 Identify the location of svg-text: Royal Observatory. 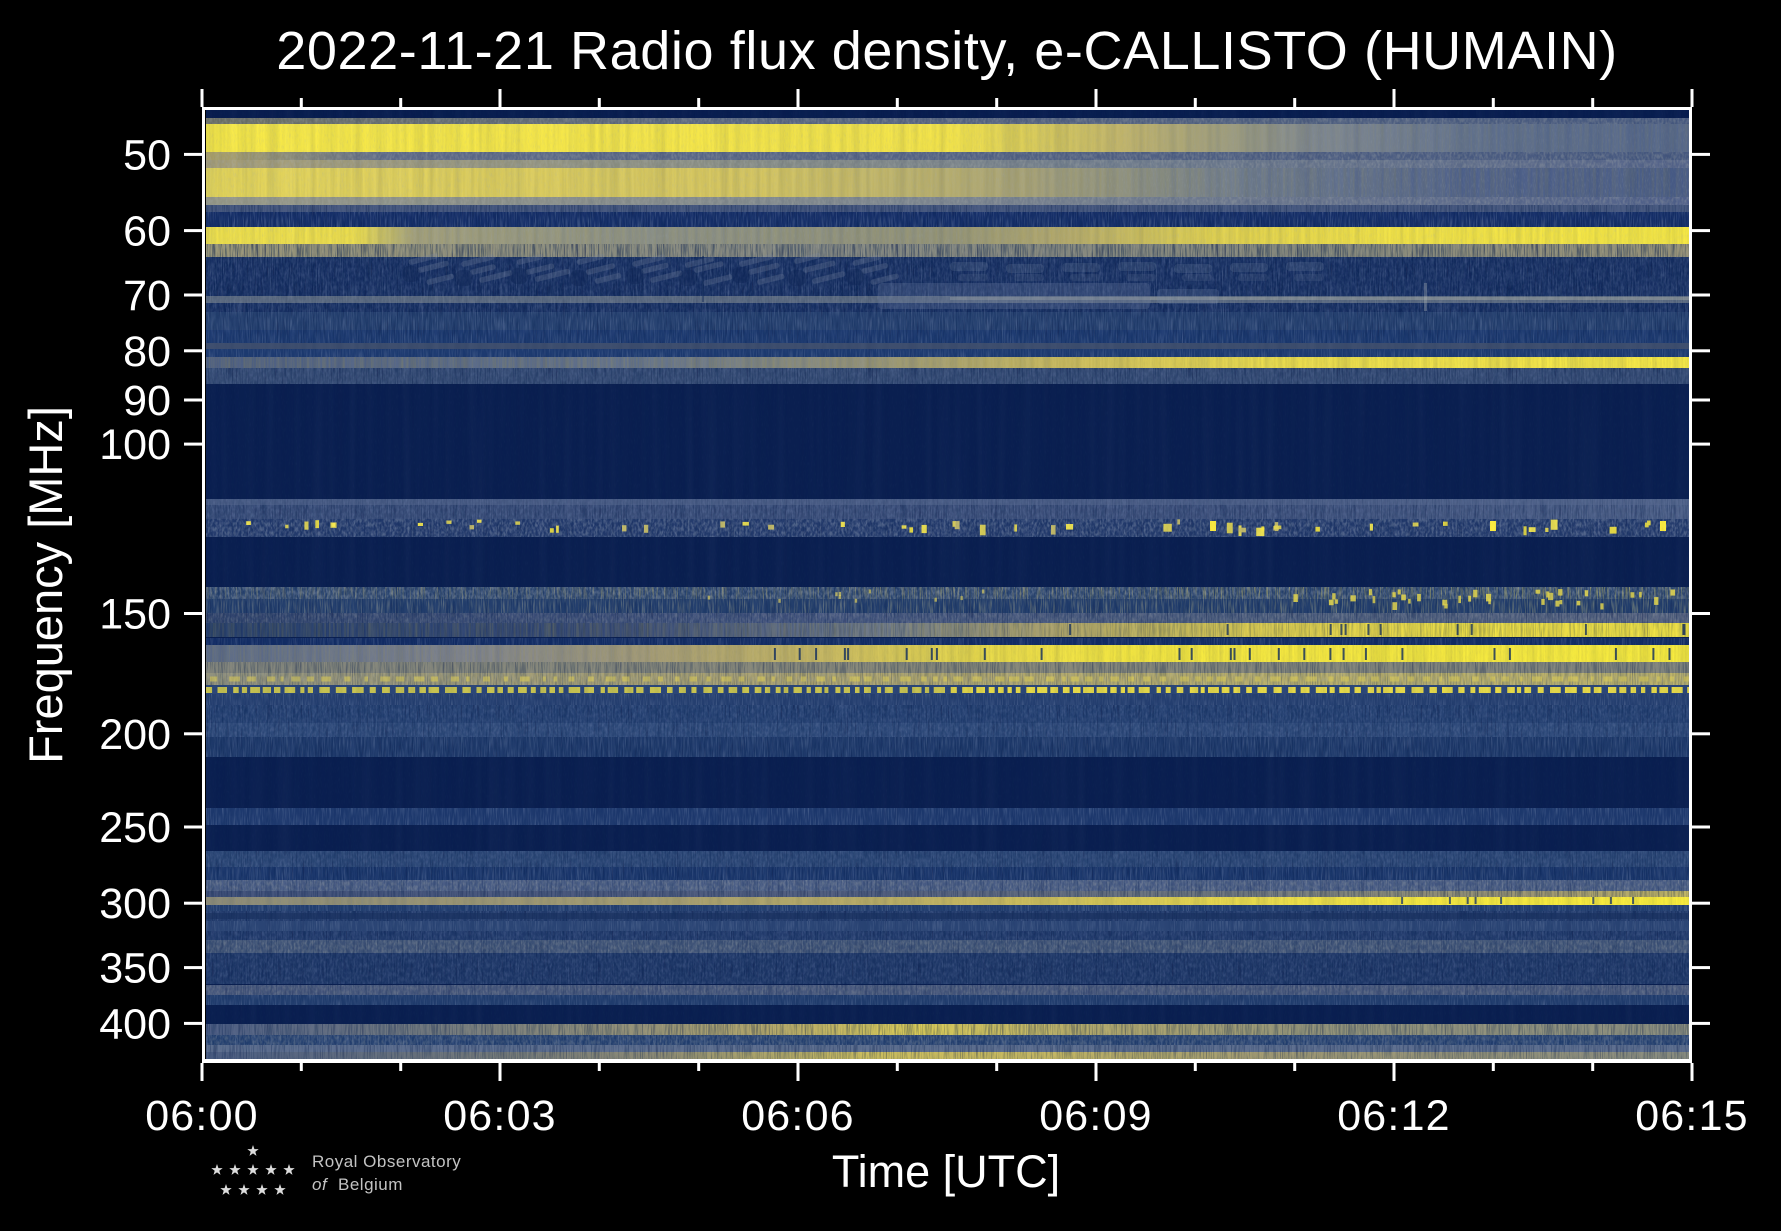
(386, 1161).